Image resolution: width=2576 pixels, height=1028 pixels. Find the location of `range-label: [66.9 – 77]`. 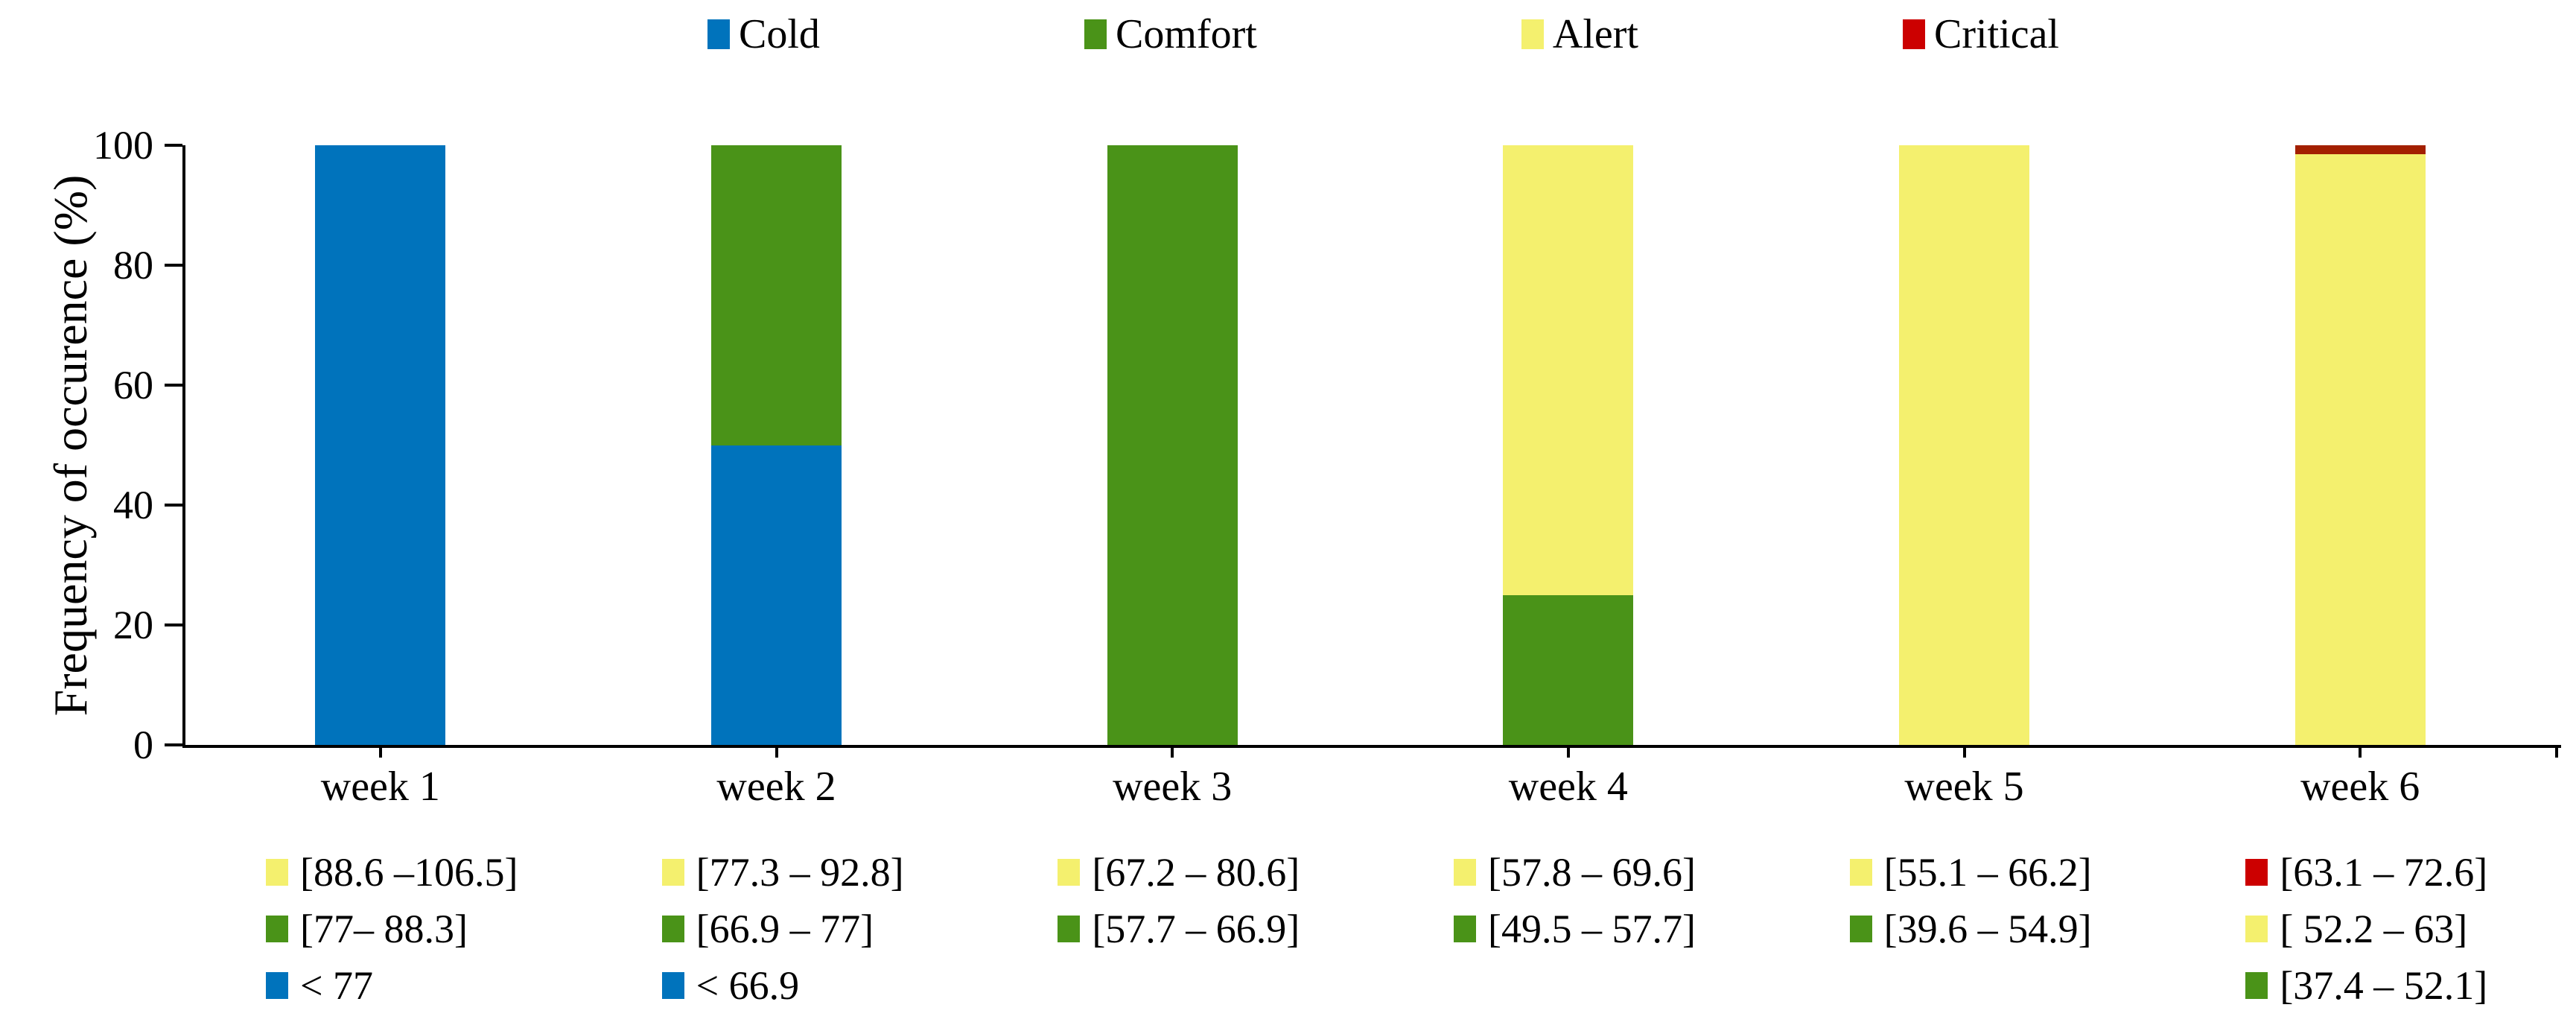

range-label: [66.9 – 77] is located at coordinates (785, 929).